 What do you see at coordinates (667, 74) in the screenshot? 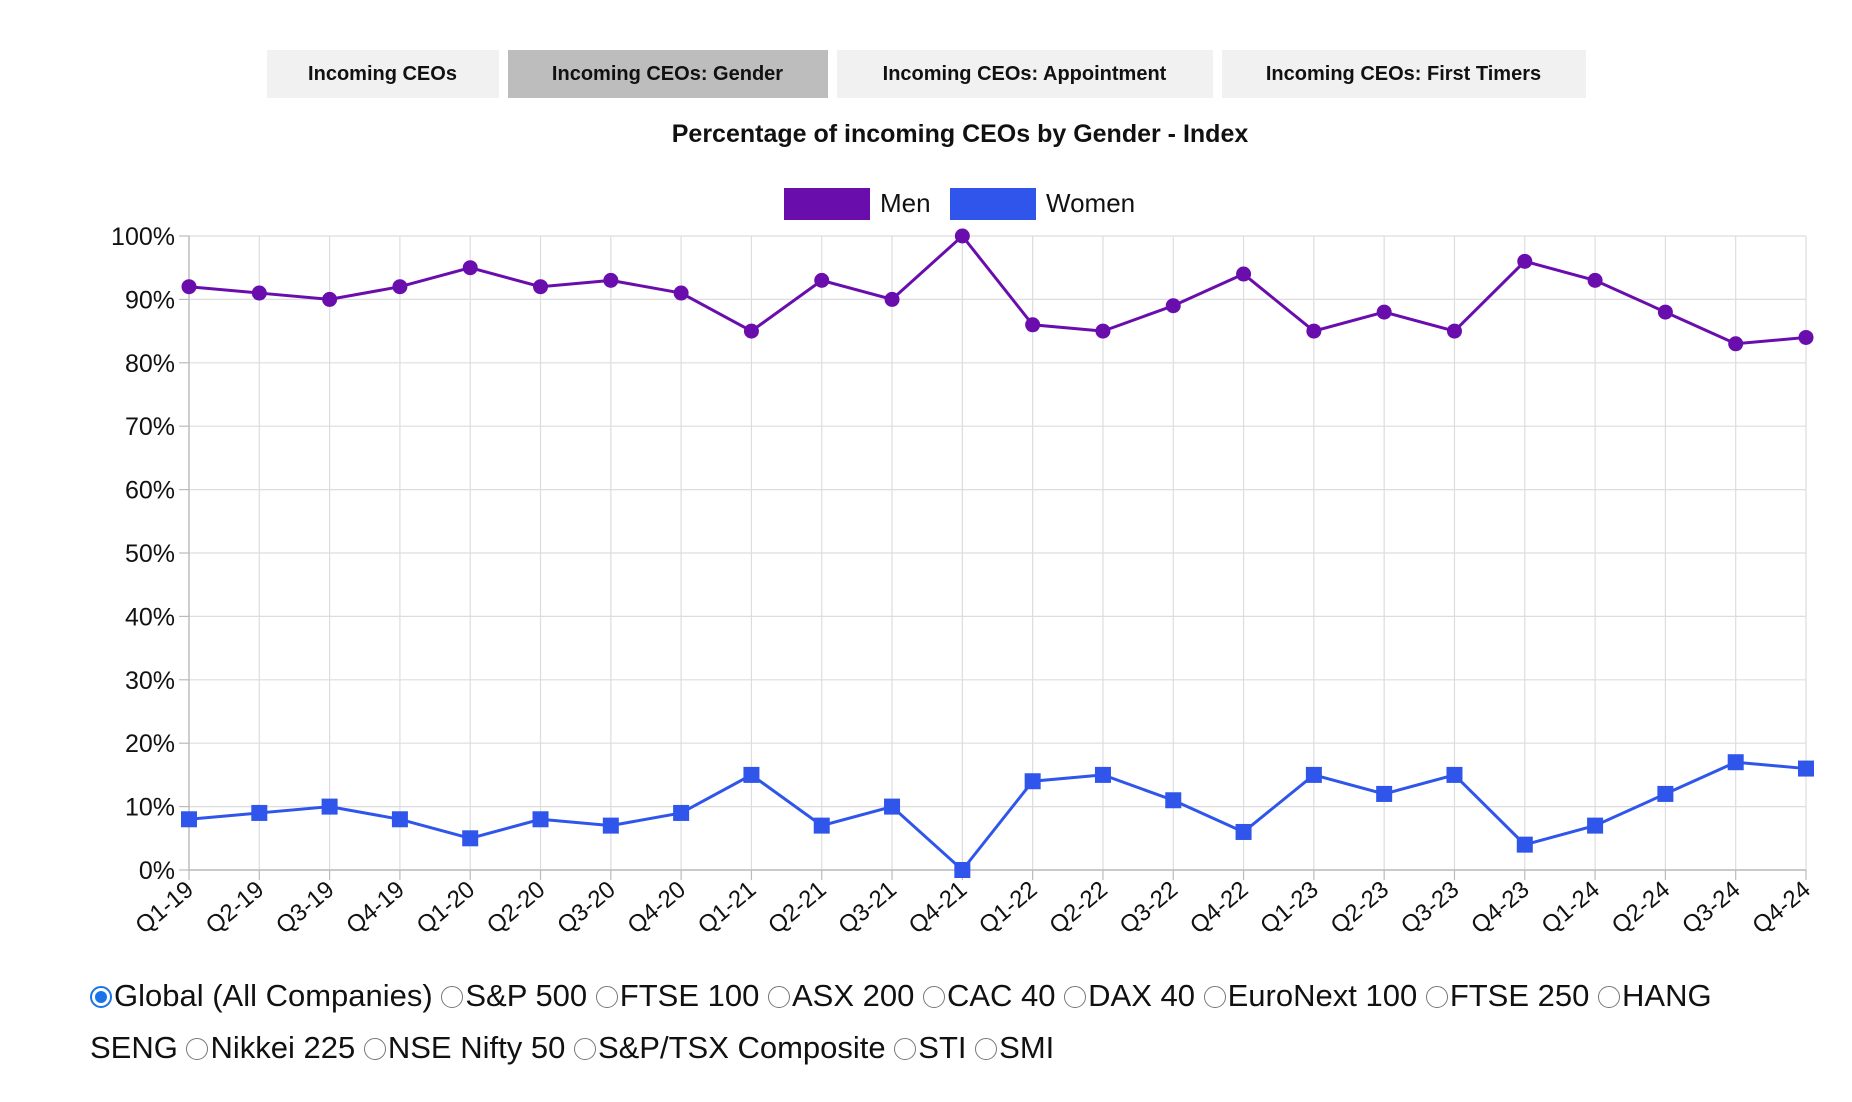
I see `tab-incoming-ceos-gender: Incoming CEOs: Gender` at bounding box center [667, 74].